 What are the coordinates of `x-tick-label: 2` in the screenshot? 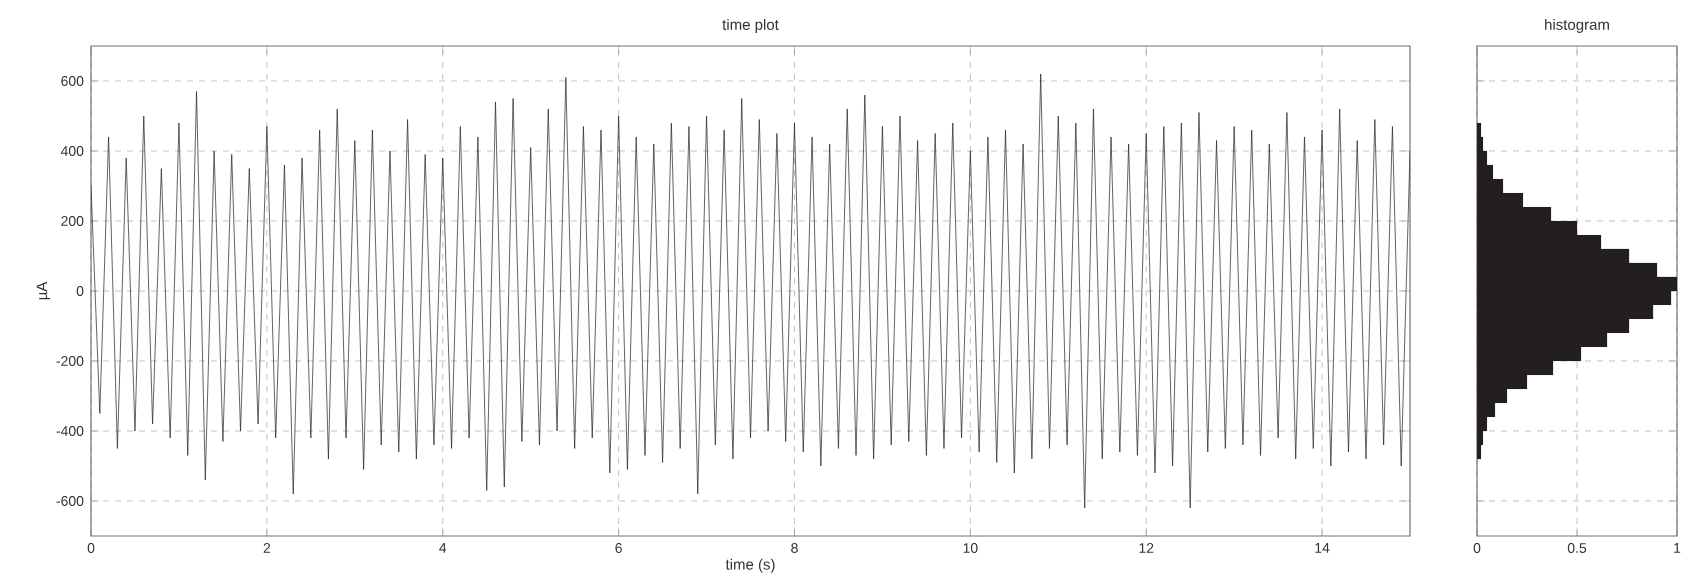 It's located at (267, 548).